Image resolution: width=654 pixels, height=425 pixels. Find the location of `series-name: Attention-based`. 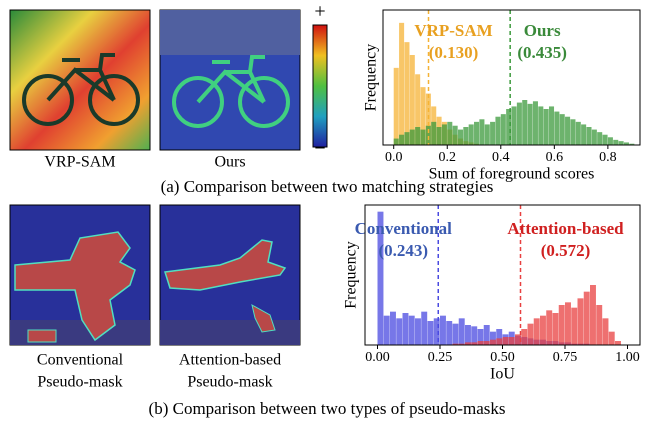

series-name: Attention-based is located at coordinates (565, 228).